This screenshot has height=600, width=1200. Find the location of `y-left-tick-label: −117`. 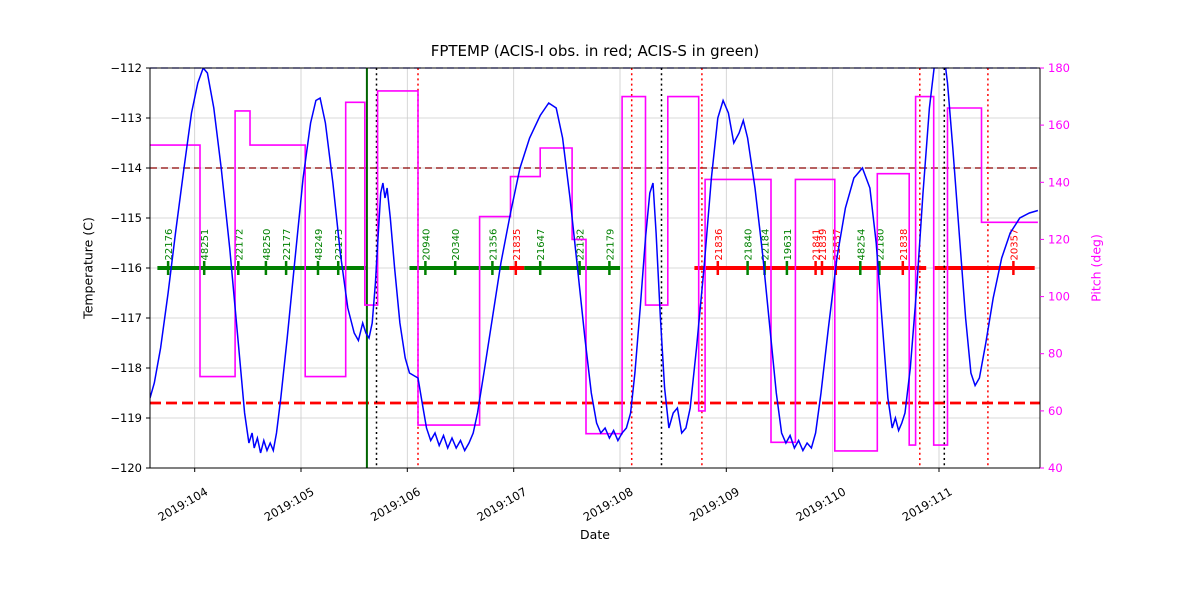

y-left-tick-label: −117 is located at coordinates (126, 318).